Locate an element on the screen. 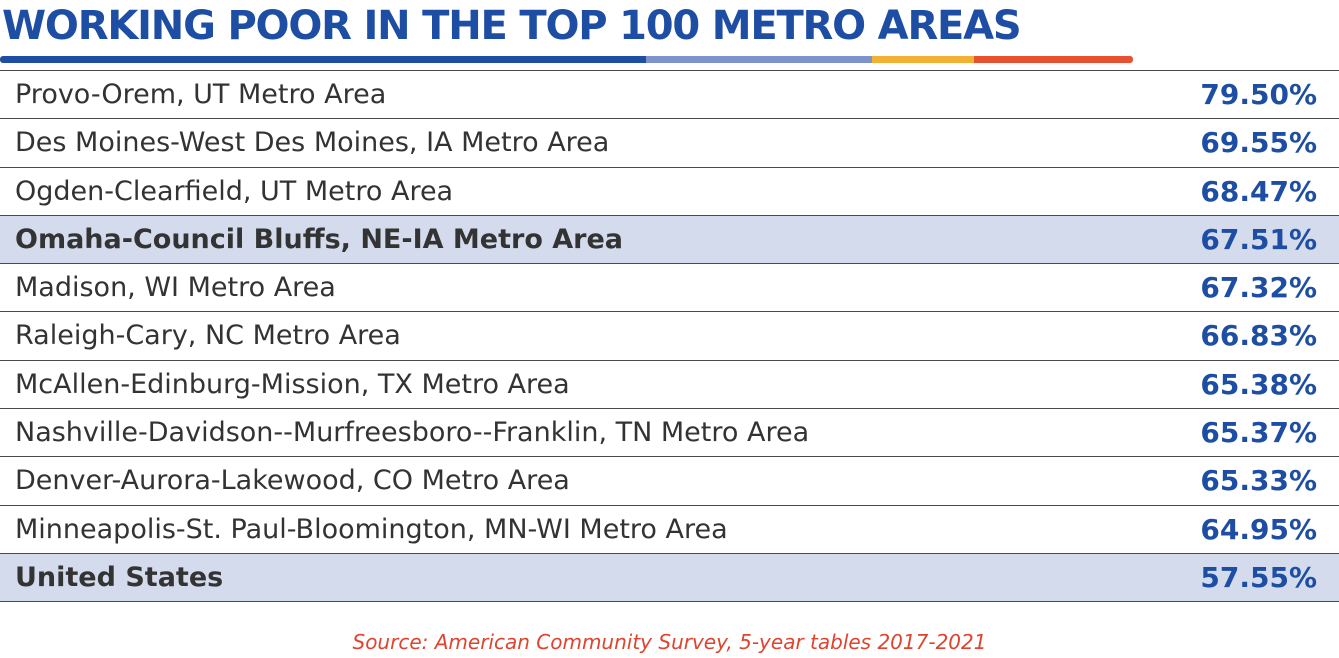 Image resolution: width=1339 pixels, height=658 pixels. row-label: Ogden-Clearfield, UT Metro Area is located at coordinates (234, 191).